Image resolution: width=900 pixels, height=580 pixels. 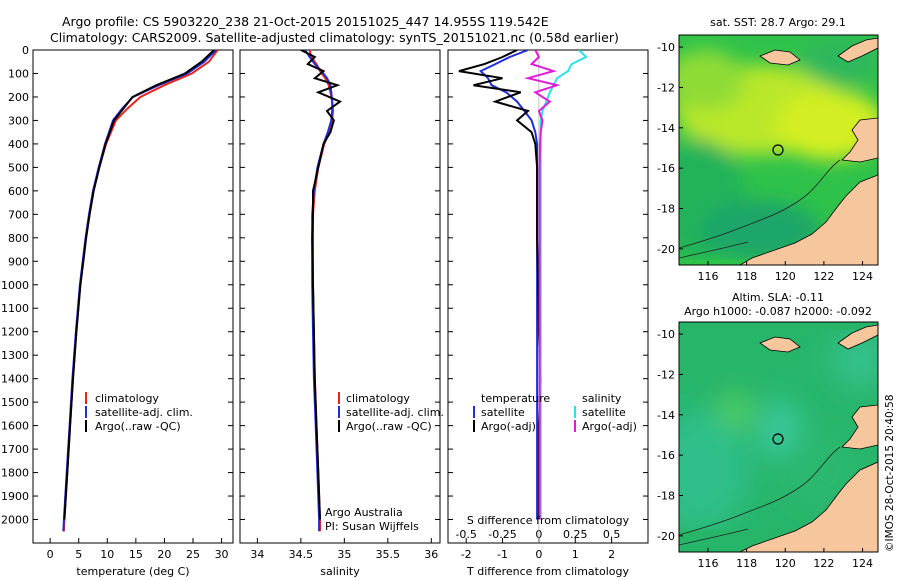 I want to click on depth-tick-label: 1900, so click(x=15, y=496).